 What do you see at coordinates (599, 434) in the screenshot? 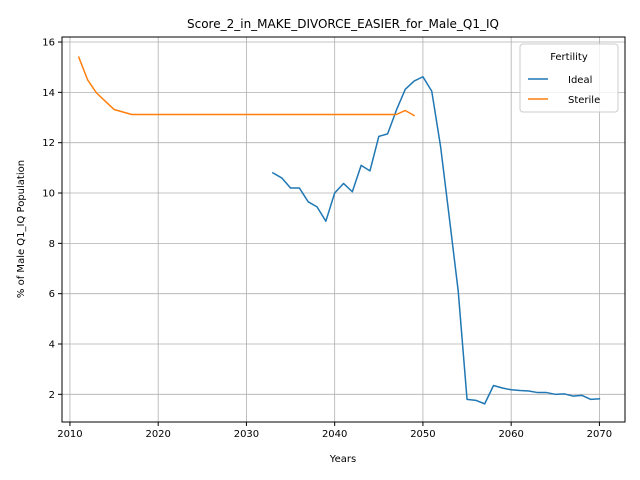
I see `x-tick-label: 2070` at bounding box center [599, 434].